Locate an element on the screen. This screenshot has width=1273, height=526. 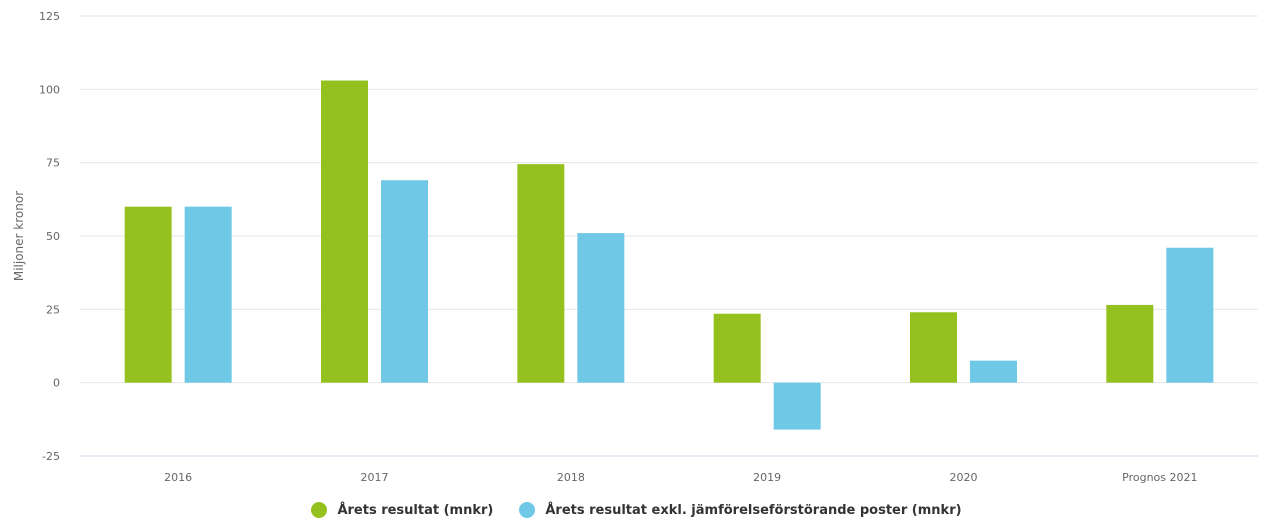
y-tick-label: 75 is located at coordinates (53, 163).